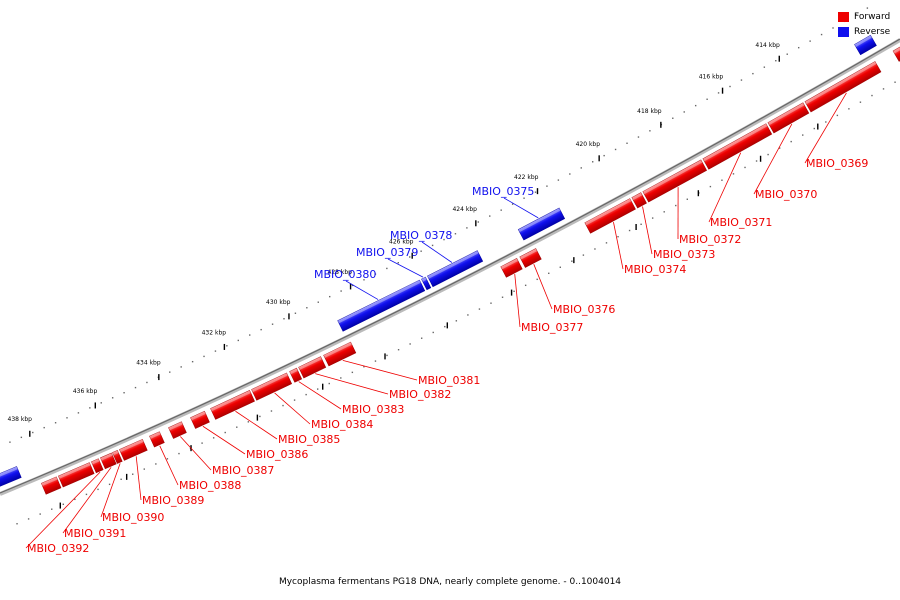  What do you see at coordinates (243, 470) in the screenshot?
I see `gene-label-mbio_0387: MBIO_0387` at bounding box center [243, 470].